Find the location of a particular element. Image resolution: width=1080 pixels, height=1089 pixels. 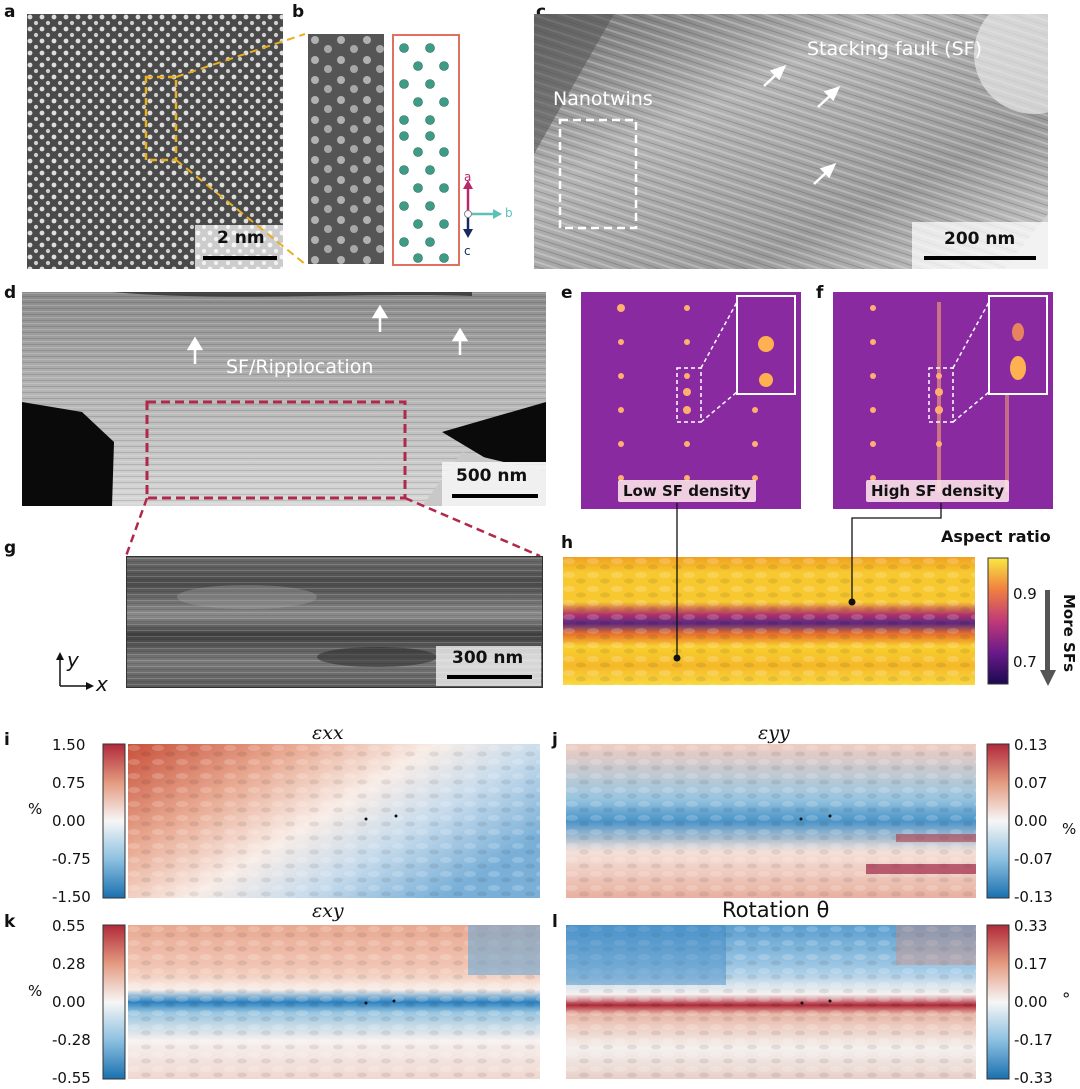

panel-label-d: d is located at coordinates (10, 293).